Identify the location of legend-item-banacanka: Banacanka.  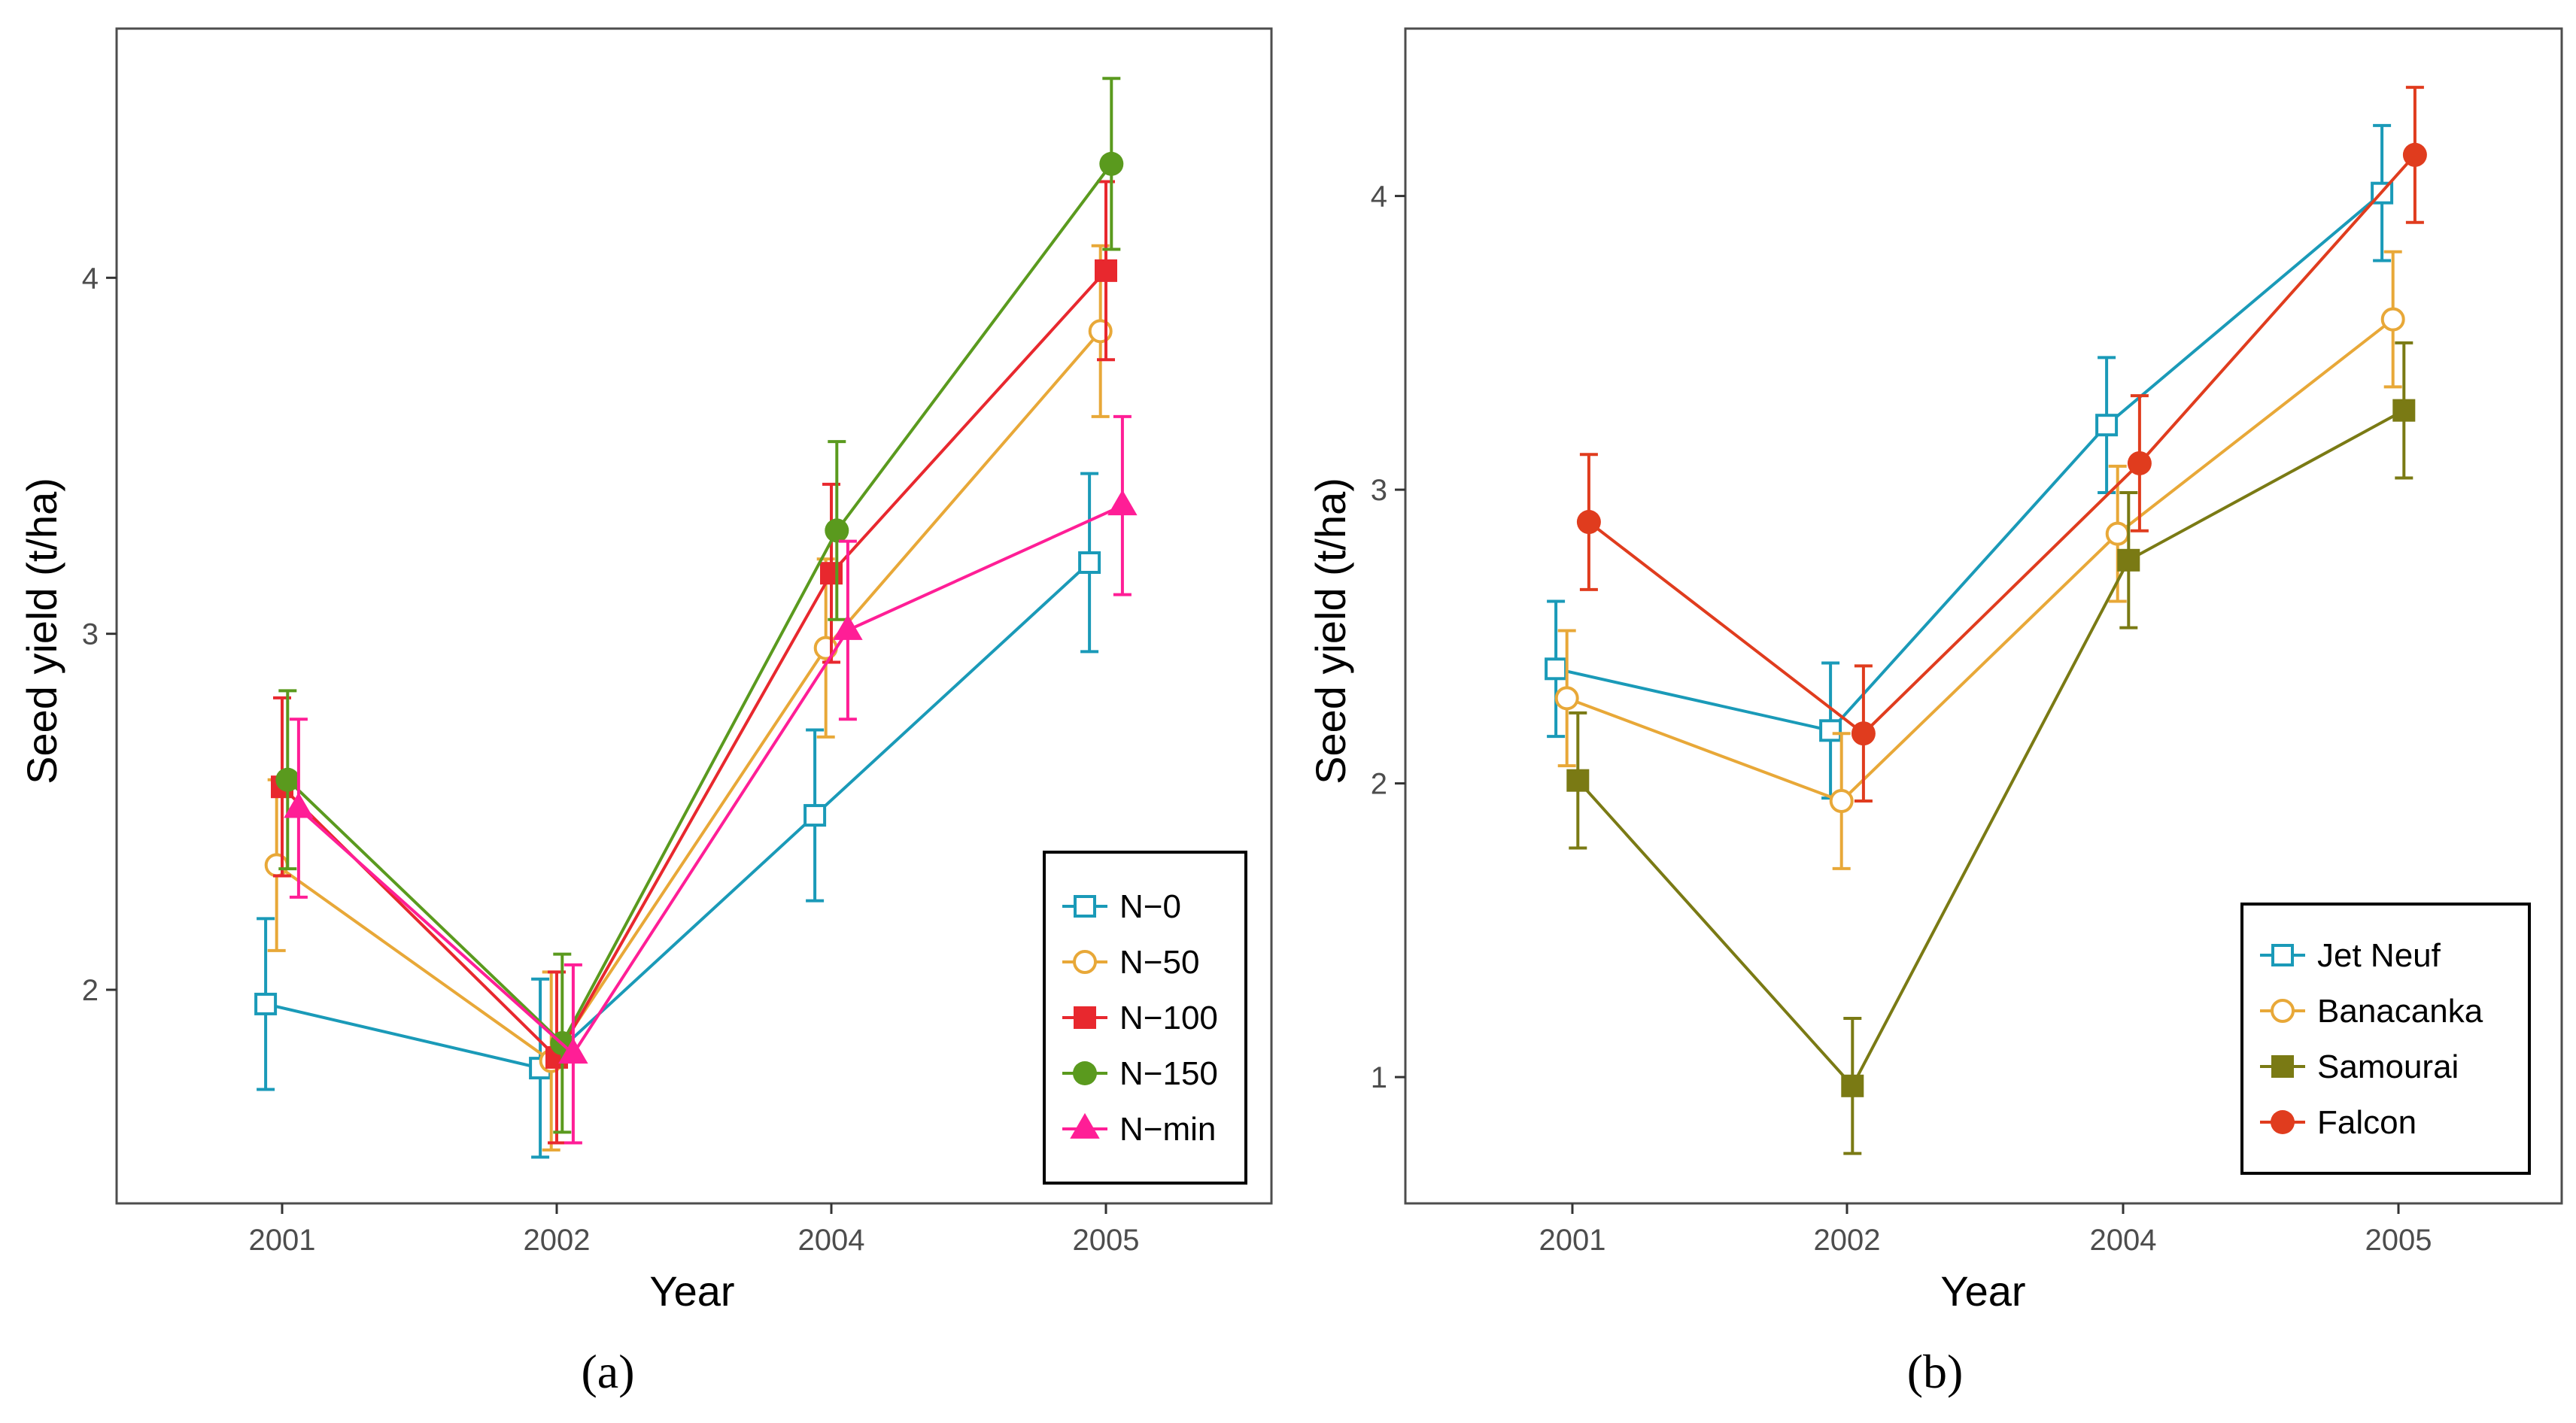
(2371, 1011).